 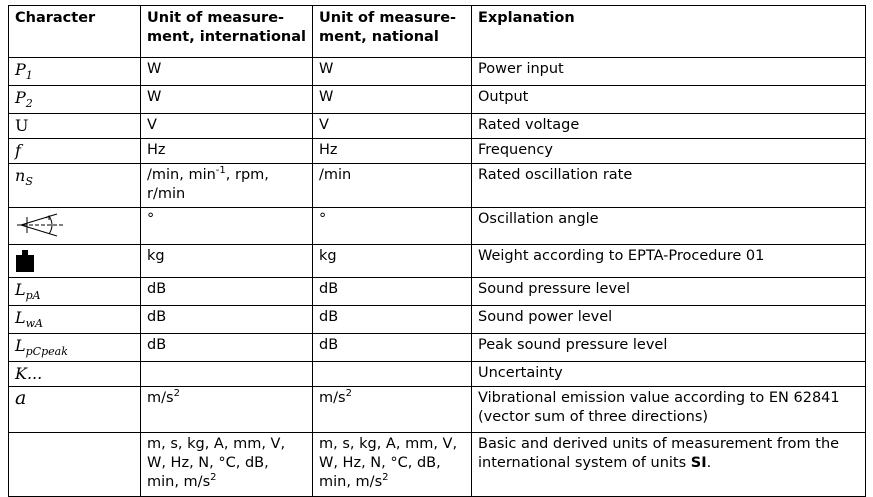 What do you see at coordinates (226, 226) in the screenshot?
I see `unit-international-cell: °` at bounding box center [226, 226].